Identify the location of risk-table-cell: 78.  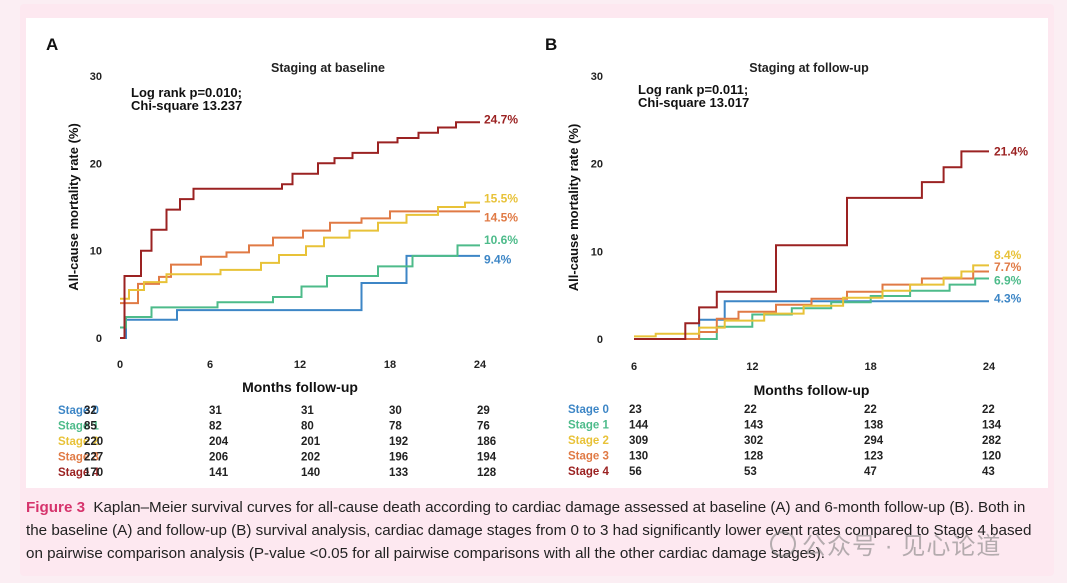
(395, 427).